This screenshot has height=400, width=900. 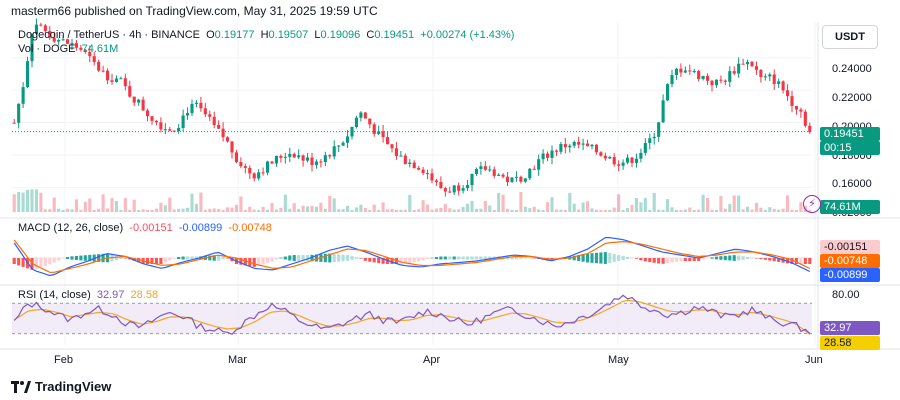 What do you see at coordinates (850, 328) in the screenshot?
I see `rsi-tag: 32.97` at bounding box center [850, 328].